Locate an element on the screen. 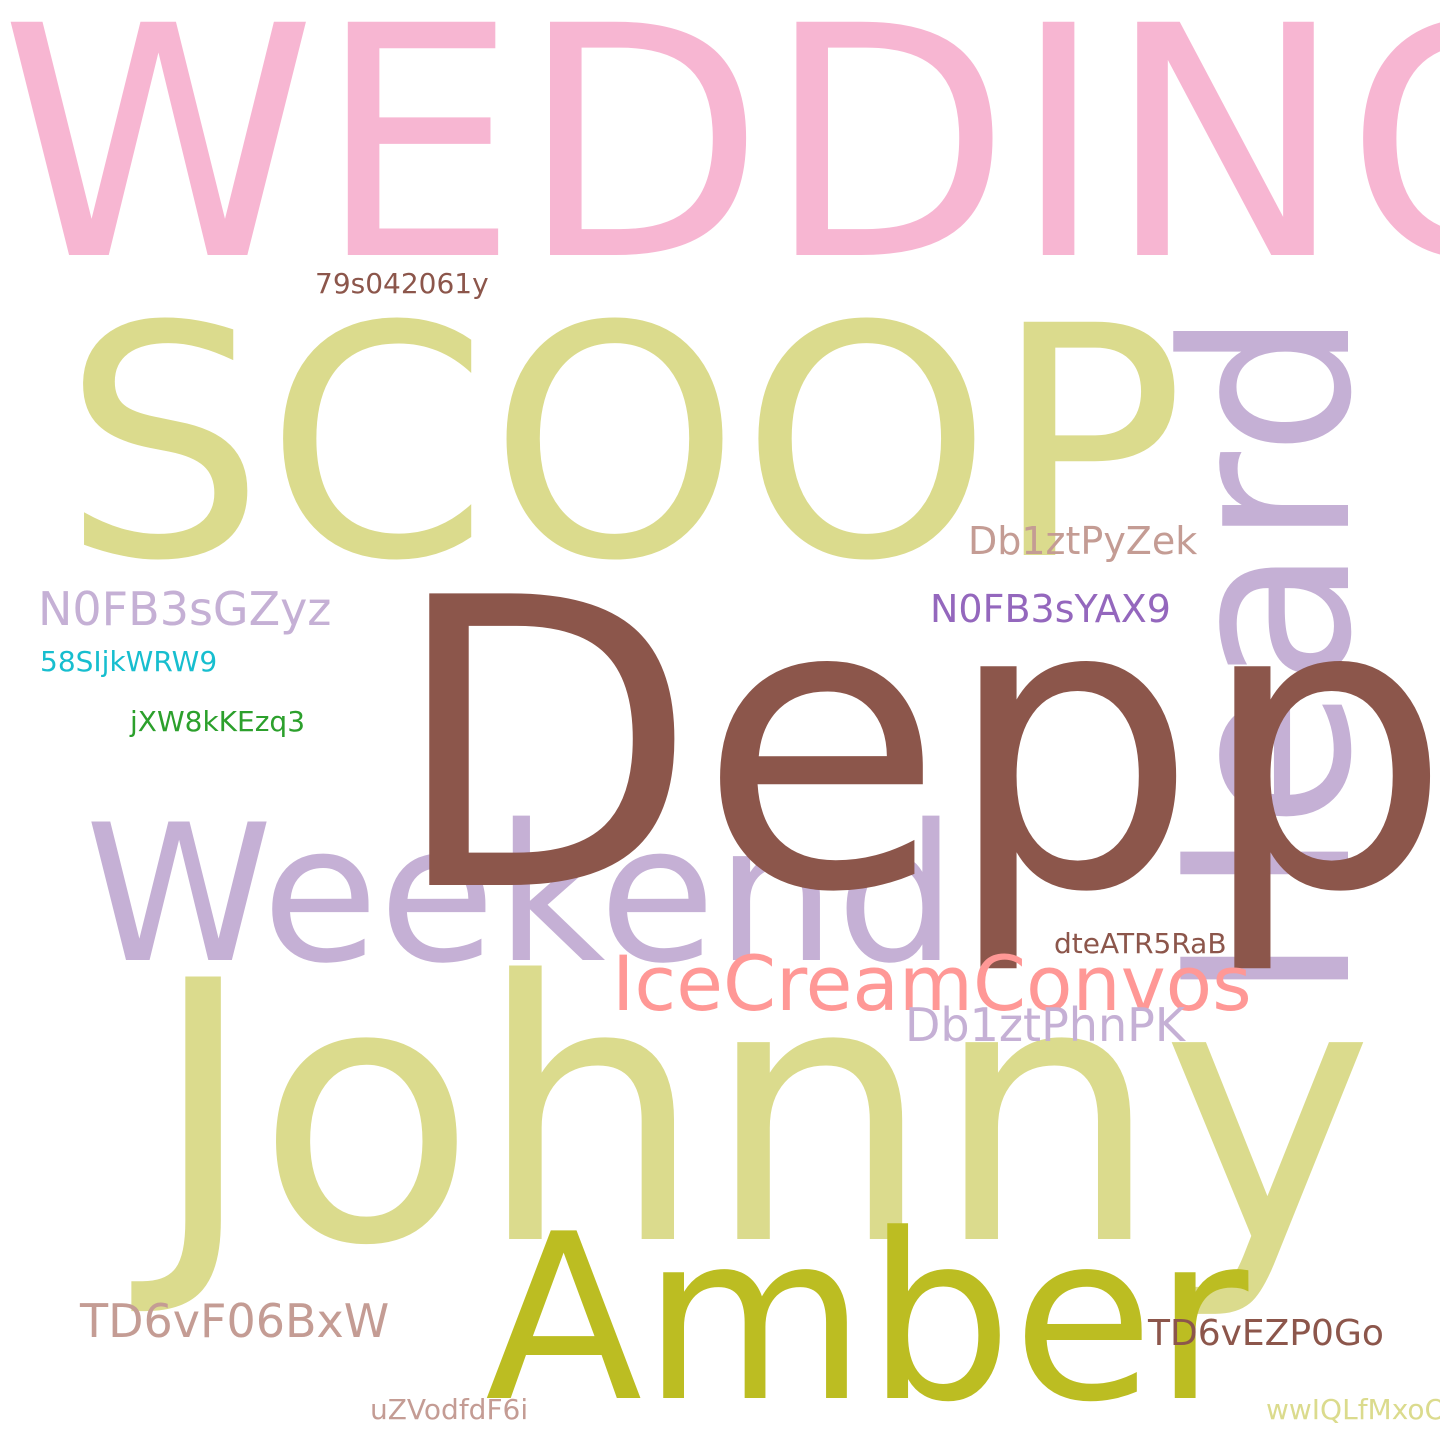 The height and width of the screenshot is (1440, 1440). word-58sijkwrw9: 58SIjkWRW9 is located at coordinates (129, 661).